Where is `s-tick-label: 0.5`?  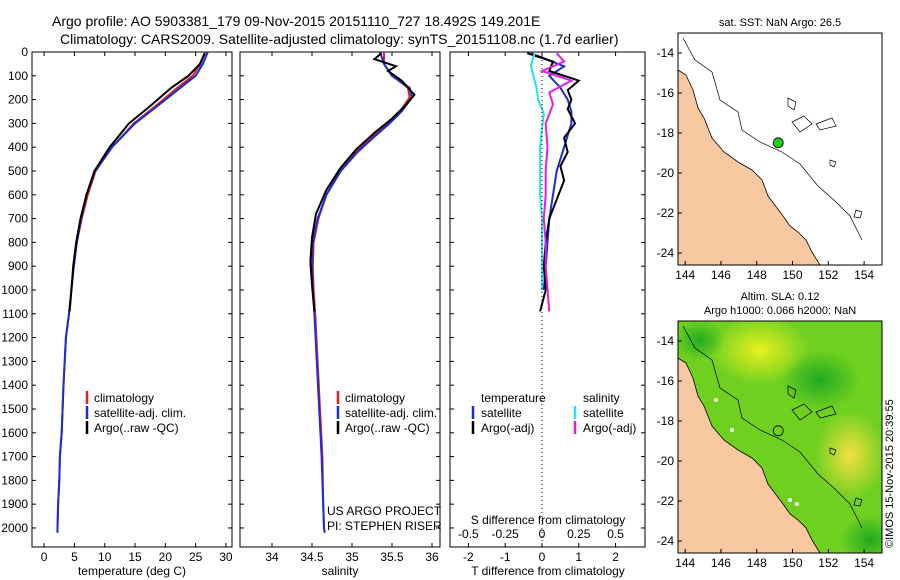
s-tick-label: 0.5 is located at coordinates (615, 534).